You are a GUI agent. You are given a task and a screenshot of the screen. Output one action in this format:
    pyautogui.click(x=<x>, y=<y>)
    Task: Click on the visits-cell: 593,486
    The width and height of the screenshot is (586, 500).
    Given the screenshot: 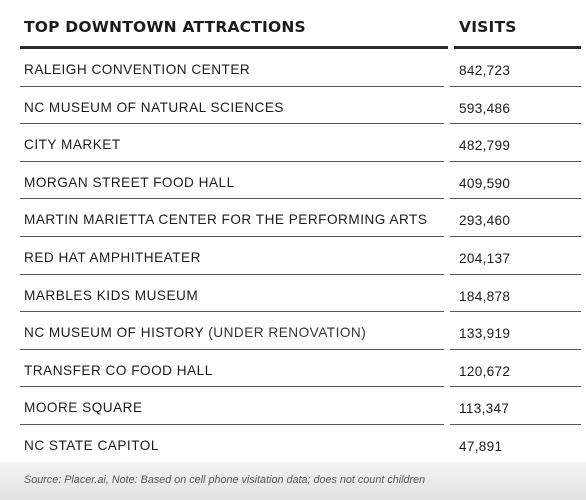 What is the action you would take?
    pyautogui.click(x=515, y=106)
    